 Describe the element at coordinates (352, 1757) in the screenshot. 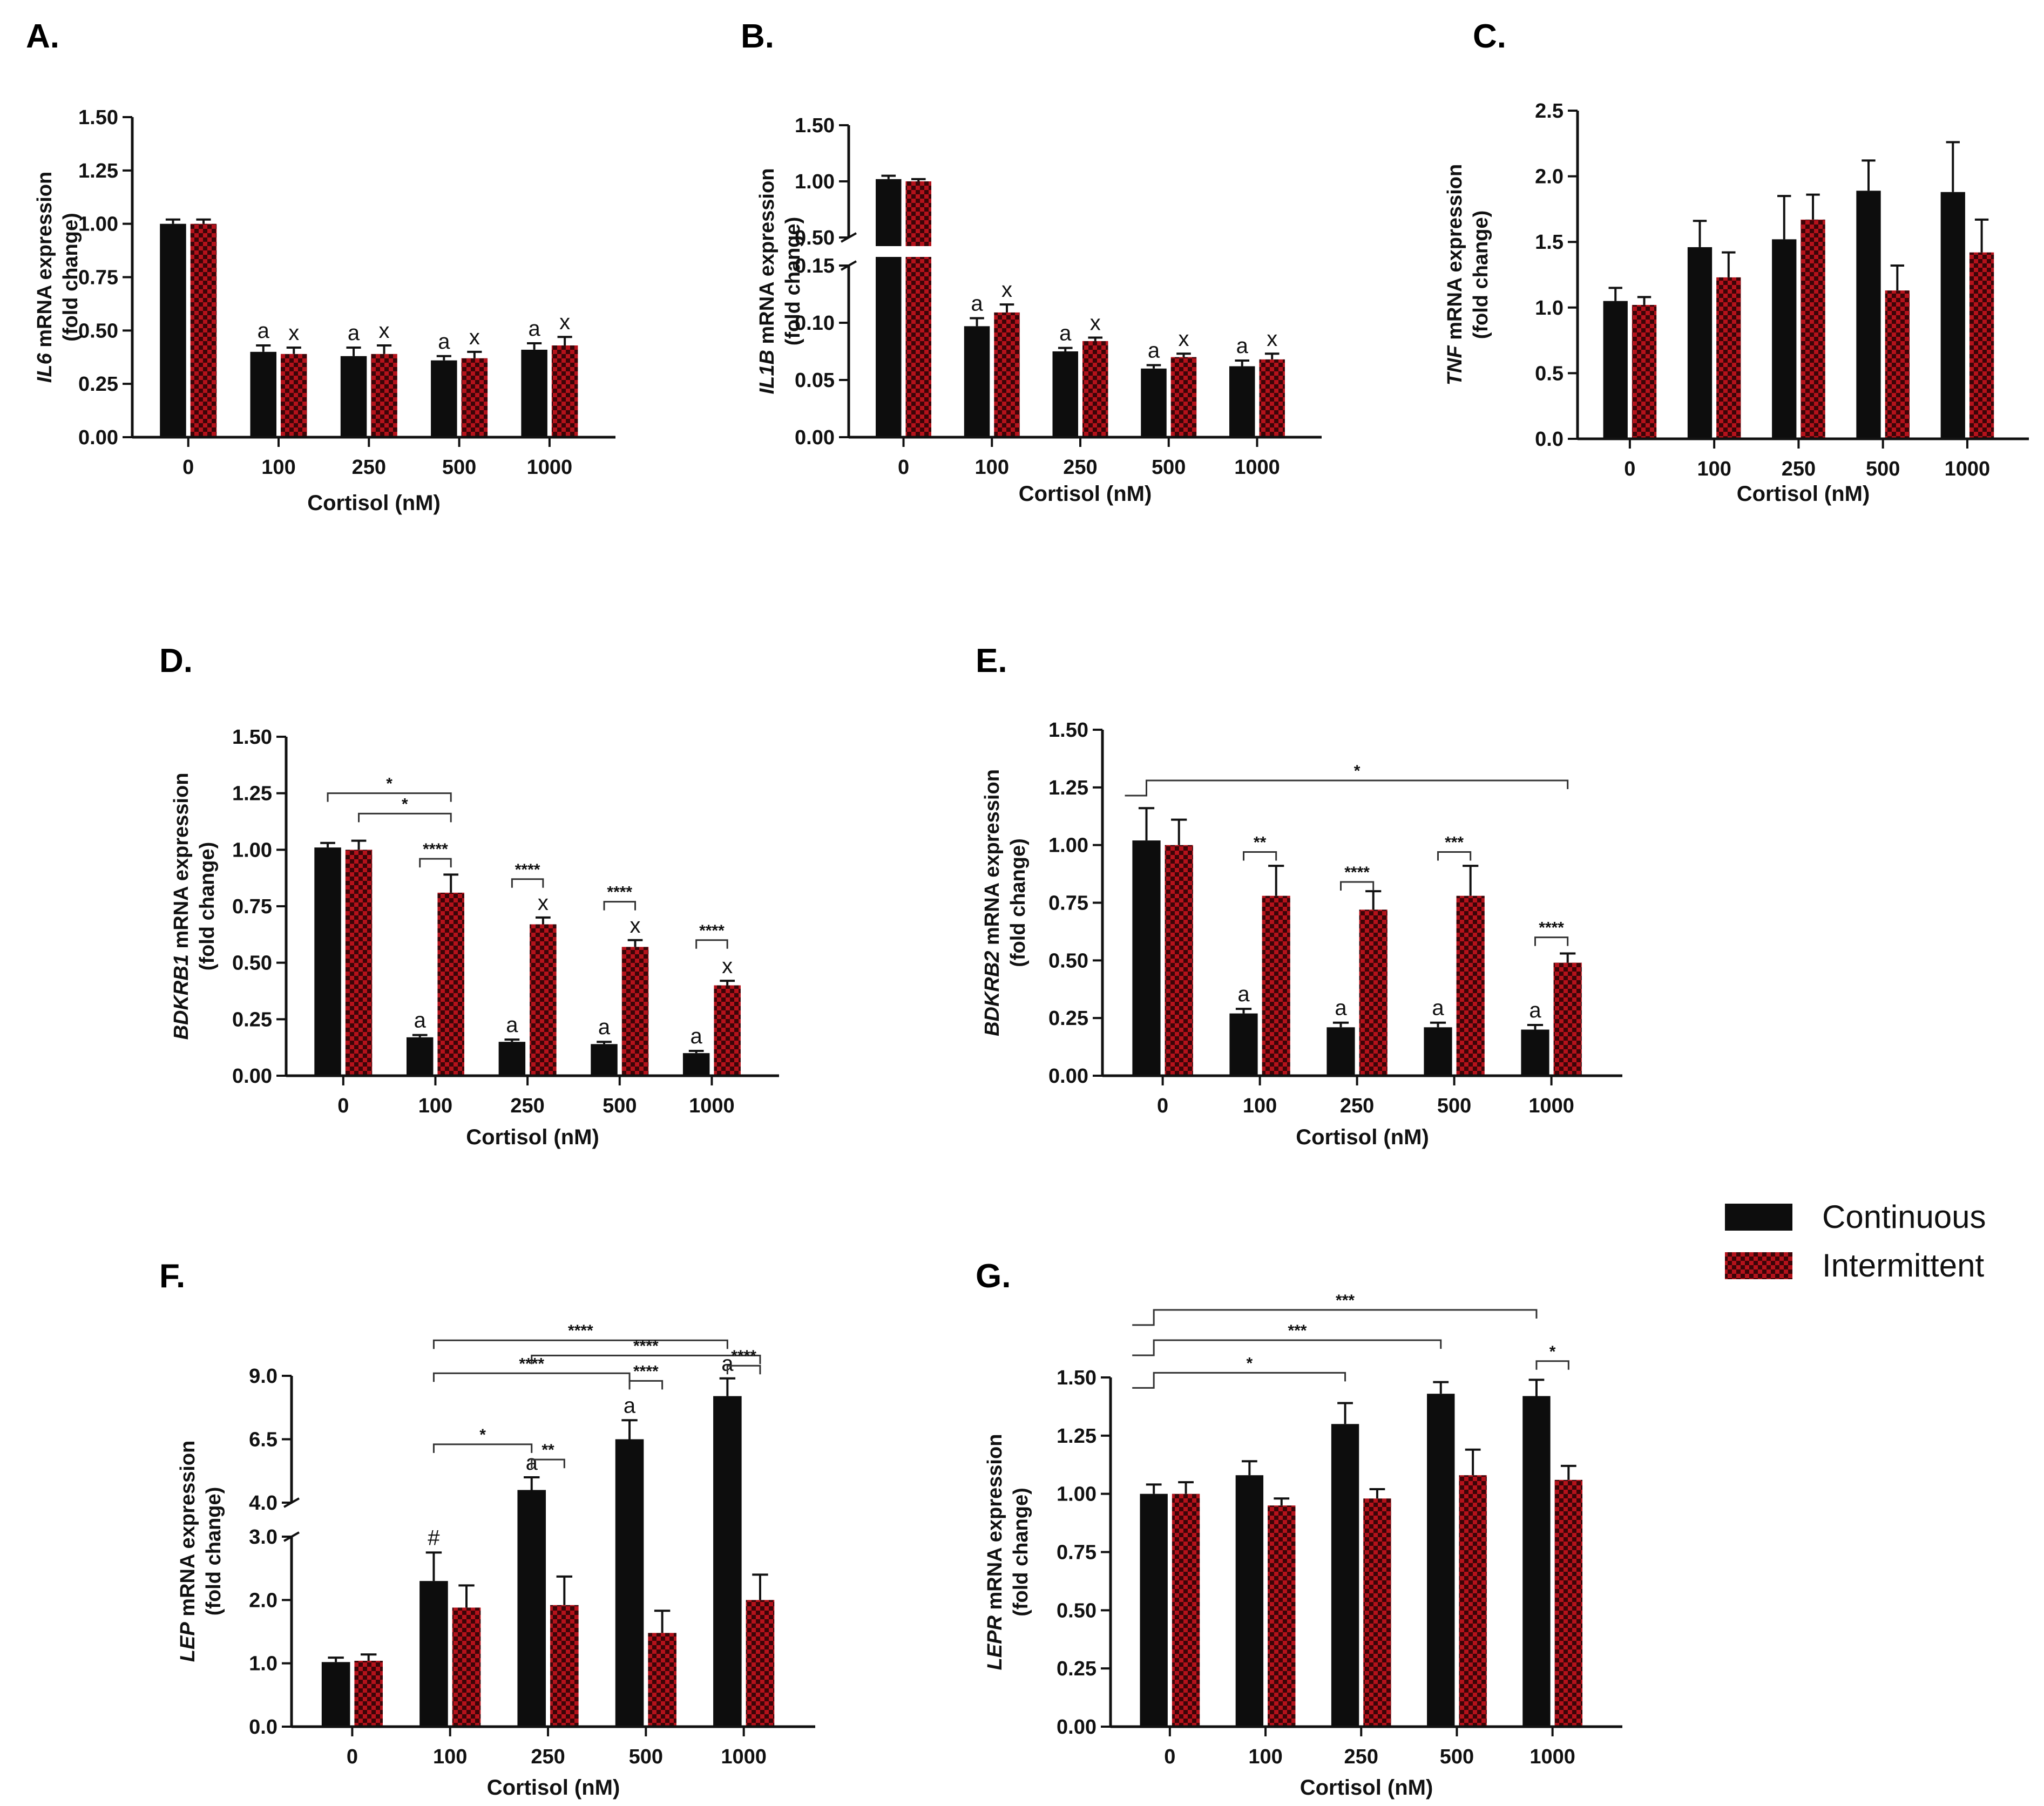

I see `x-tick-label: 0` at that location.